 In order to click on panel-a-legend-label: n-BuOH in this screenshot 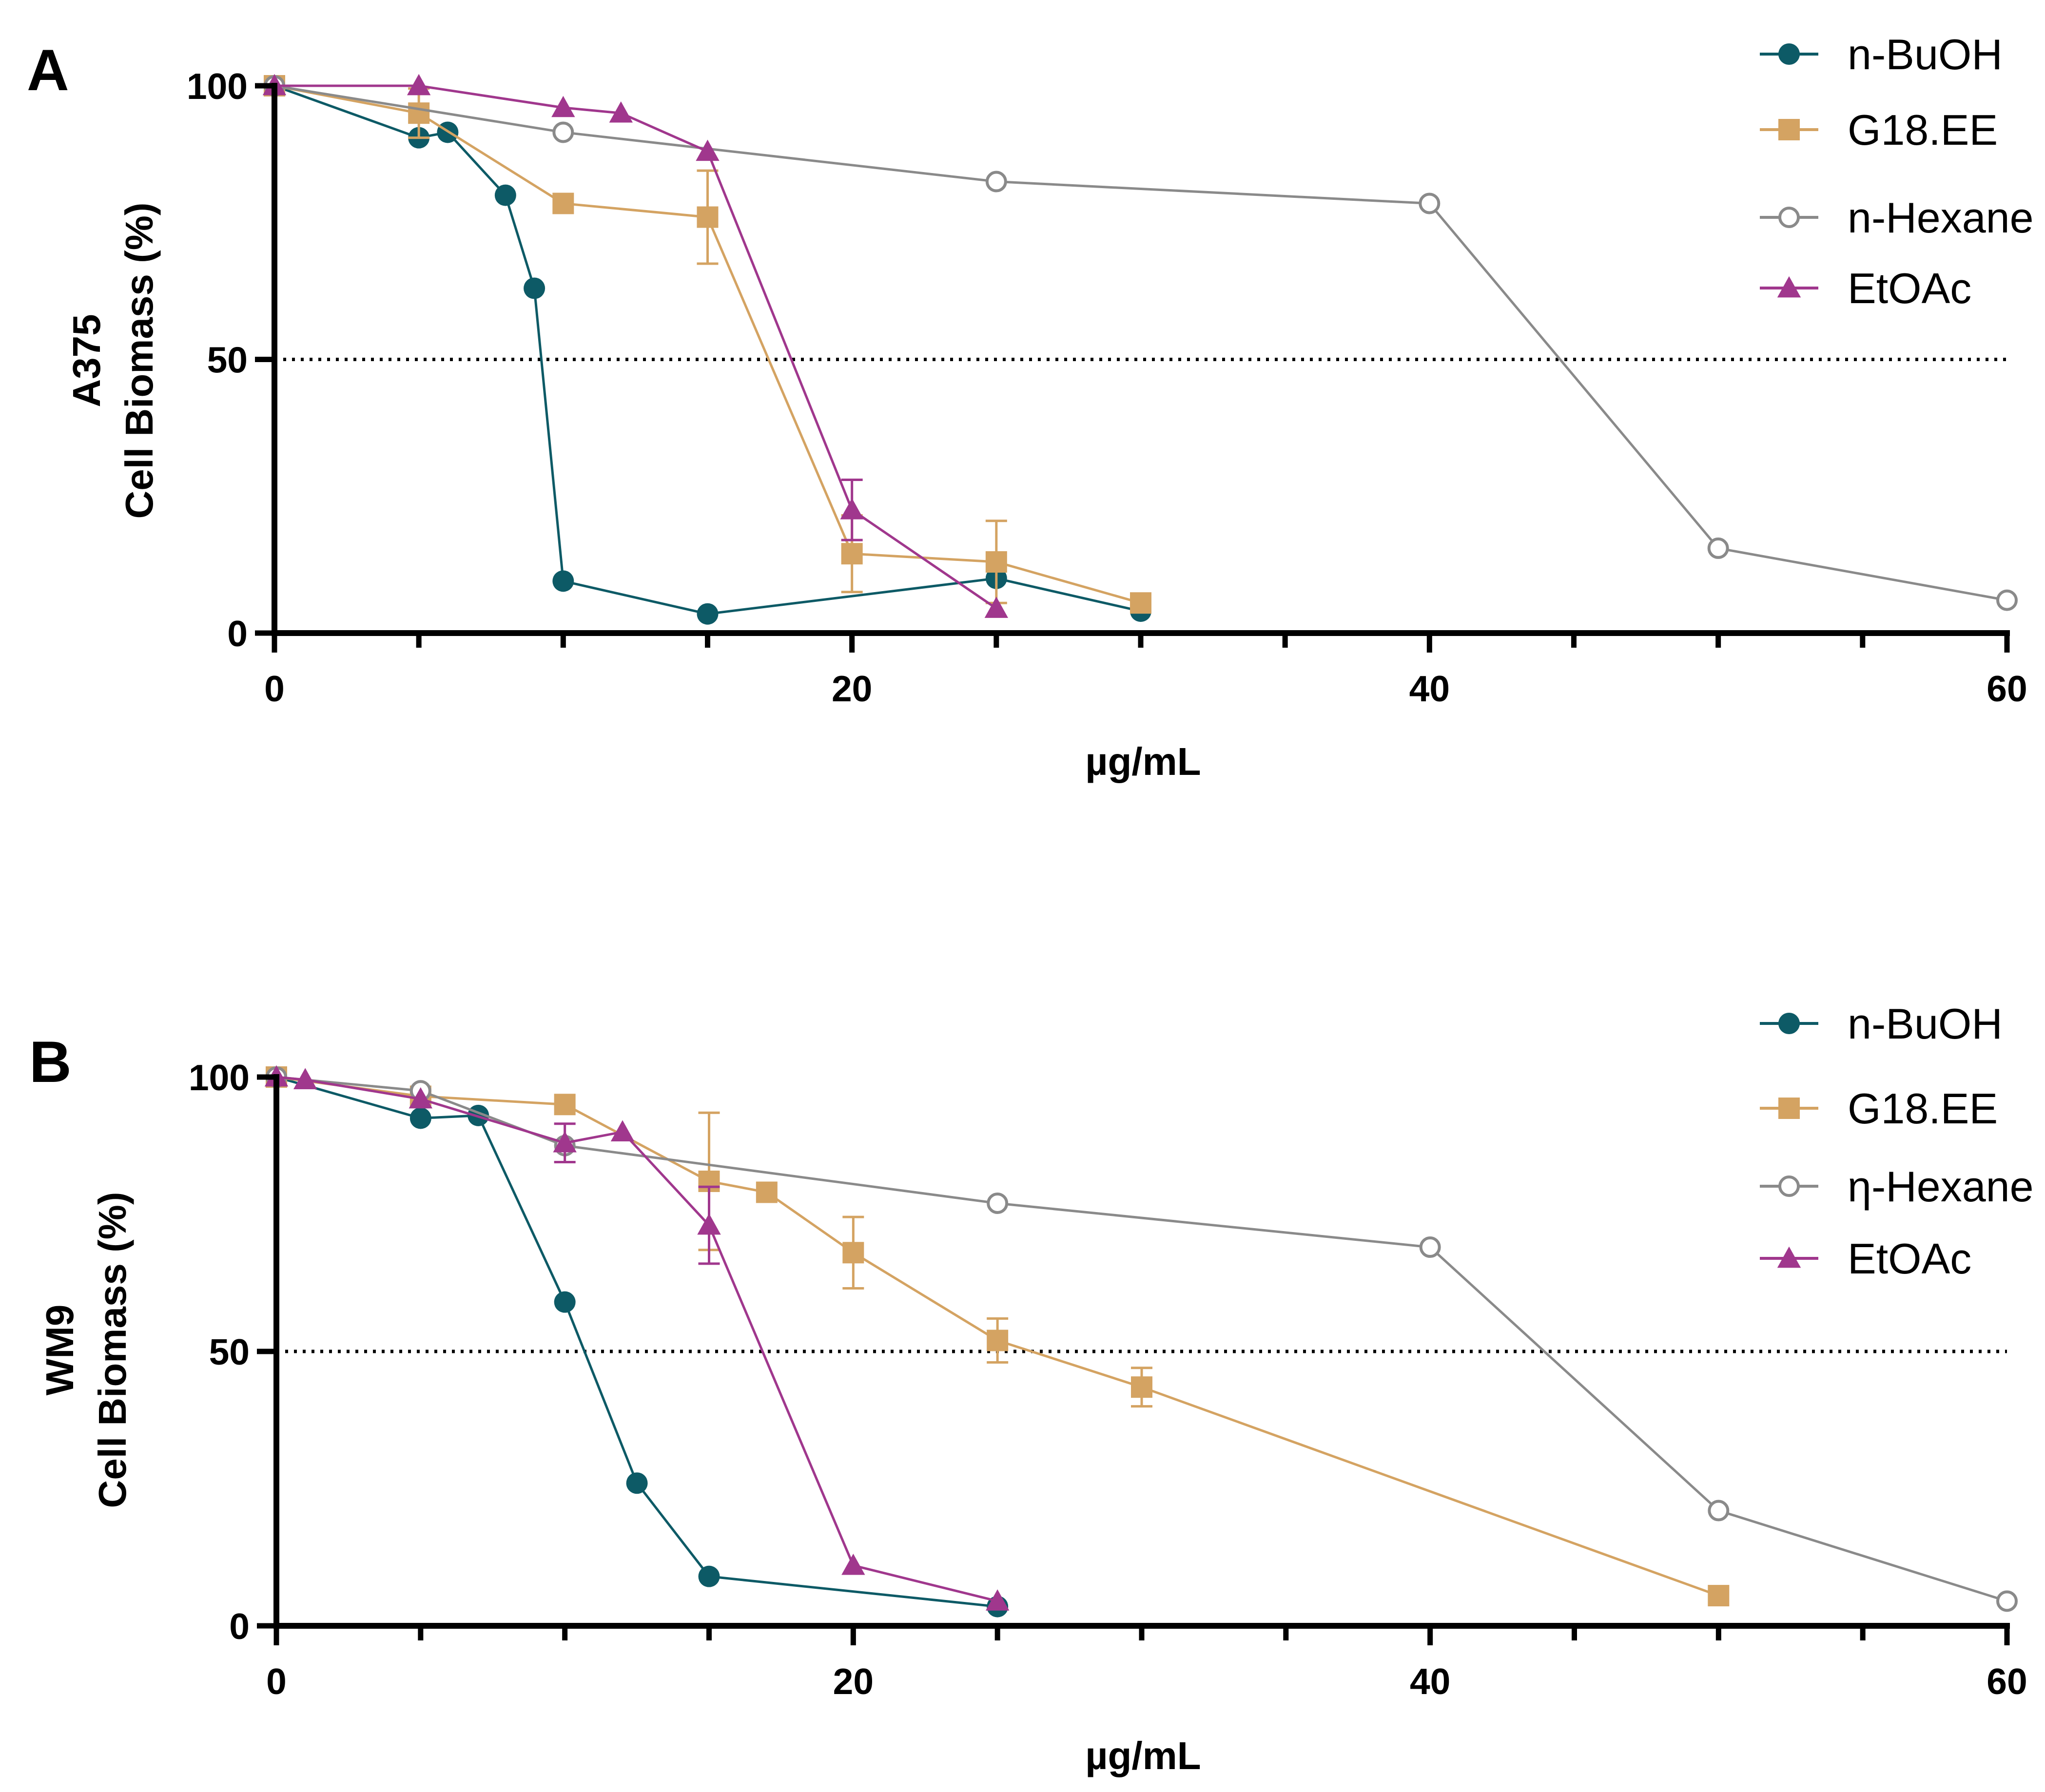, I will do `click(1925, 54)`.